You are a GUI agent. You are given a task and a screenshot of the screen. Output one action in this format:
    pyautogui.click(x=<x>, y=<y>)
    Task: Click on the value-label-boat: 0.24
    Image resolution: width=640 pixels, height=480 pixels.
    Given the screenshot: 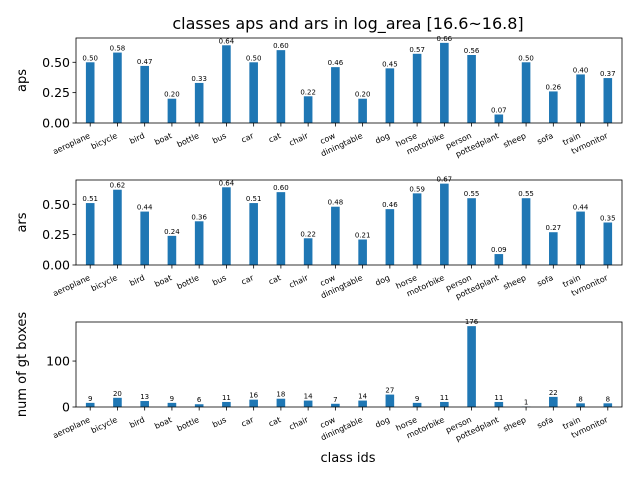 What is the action you would take?
    pyautogui.click(x=172, y=232)
    